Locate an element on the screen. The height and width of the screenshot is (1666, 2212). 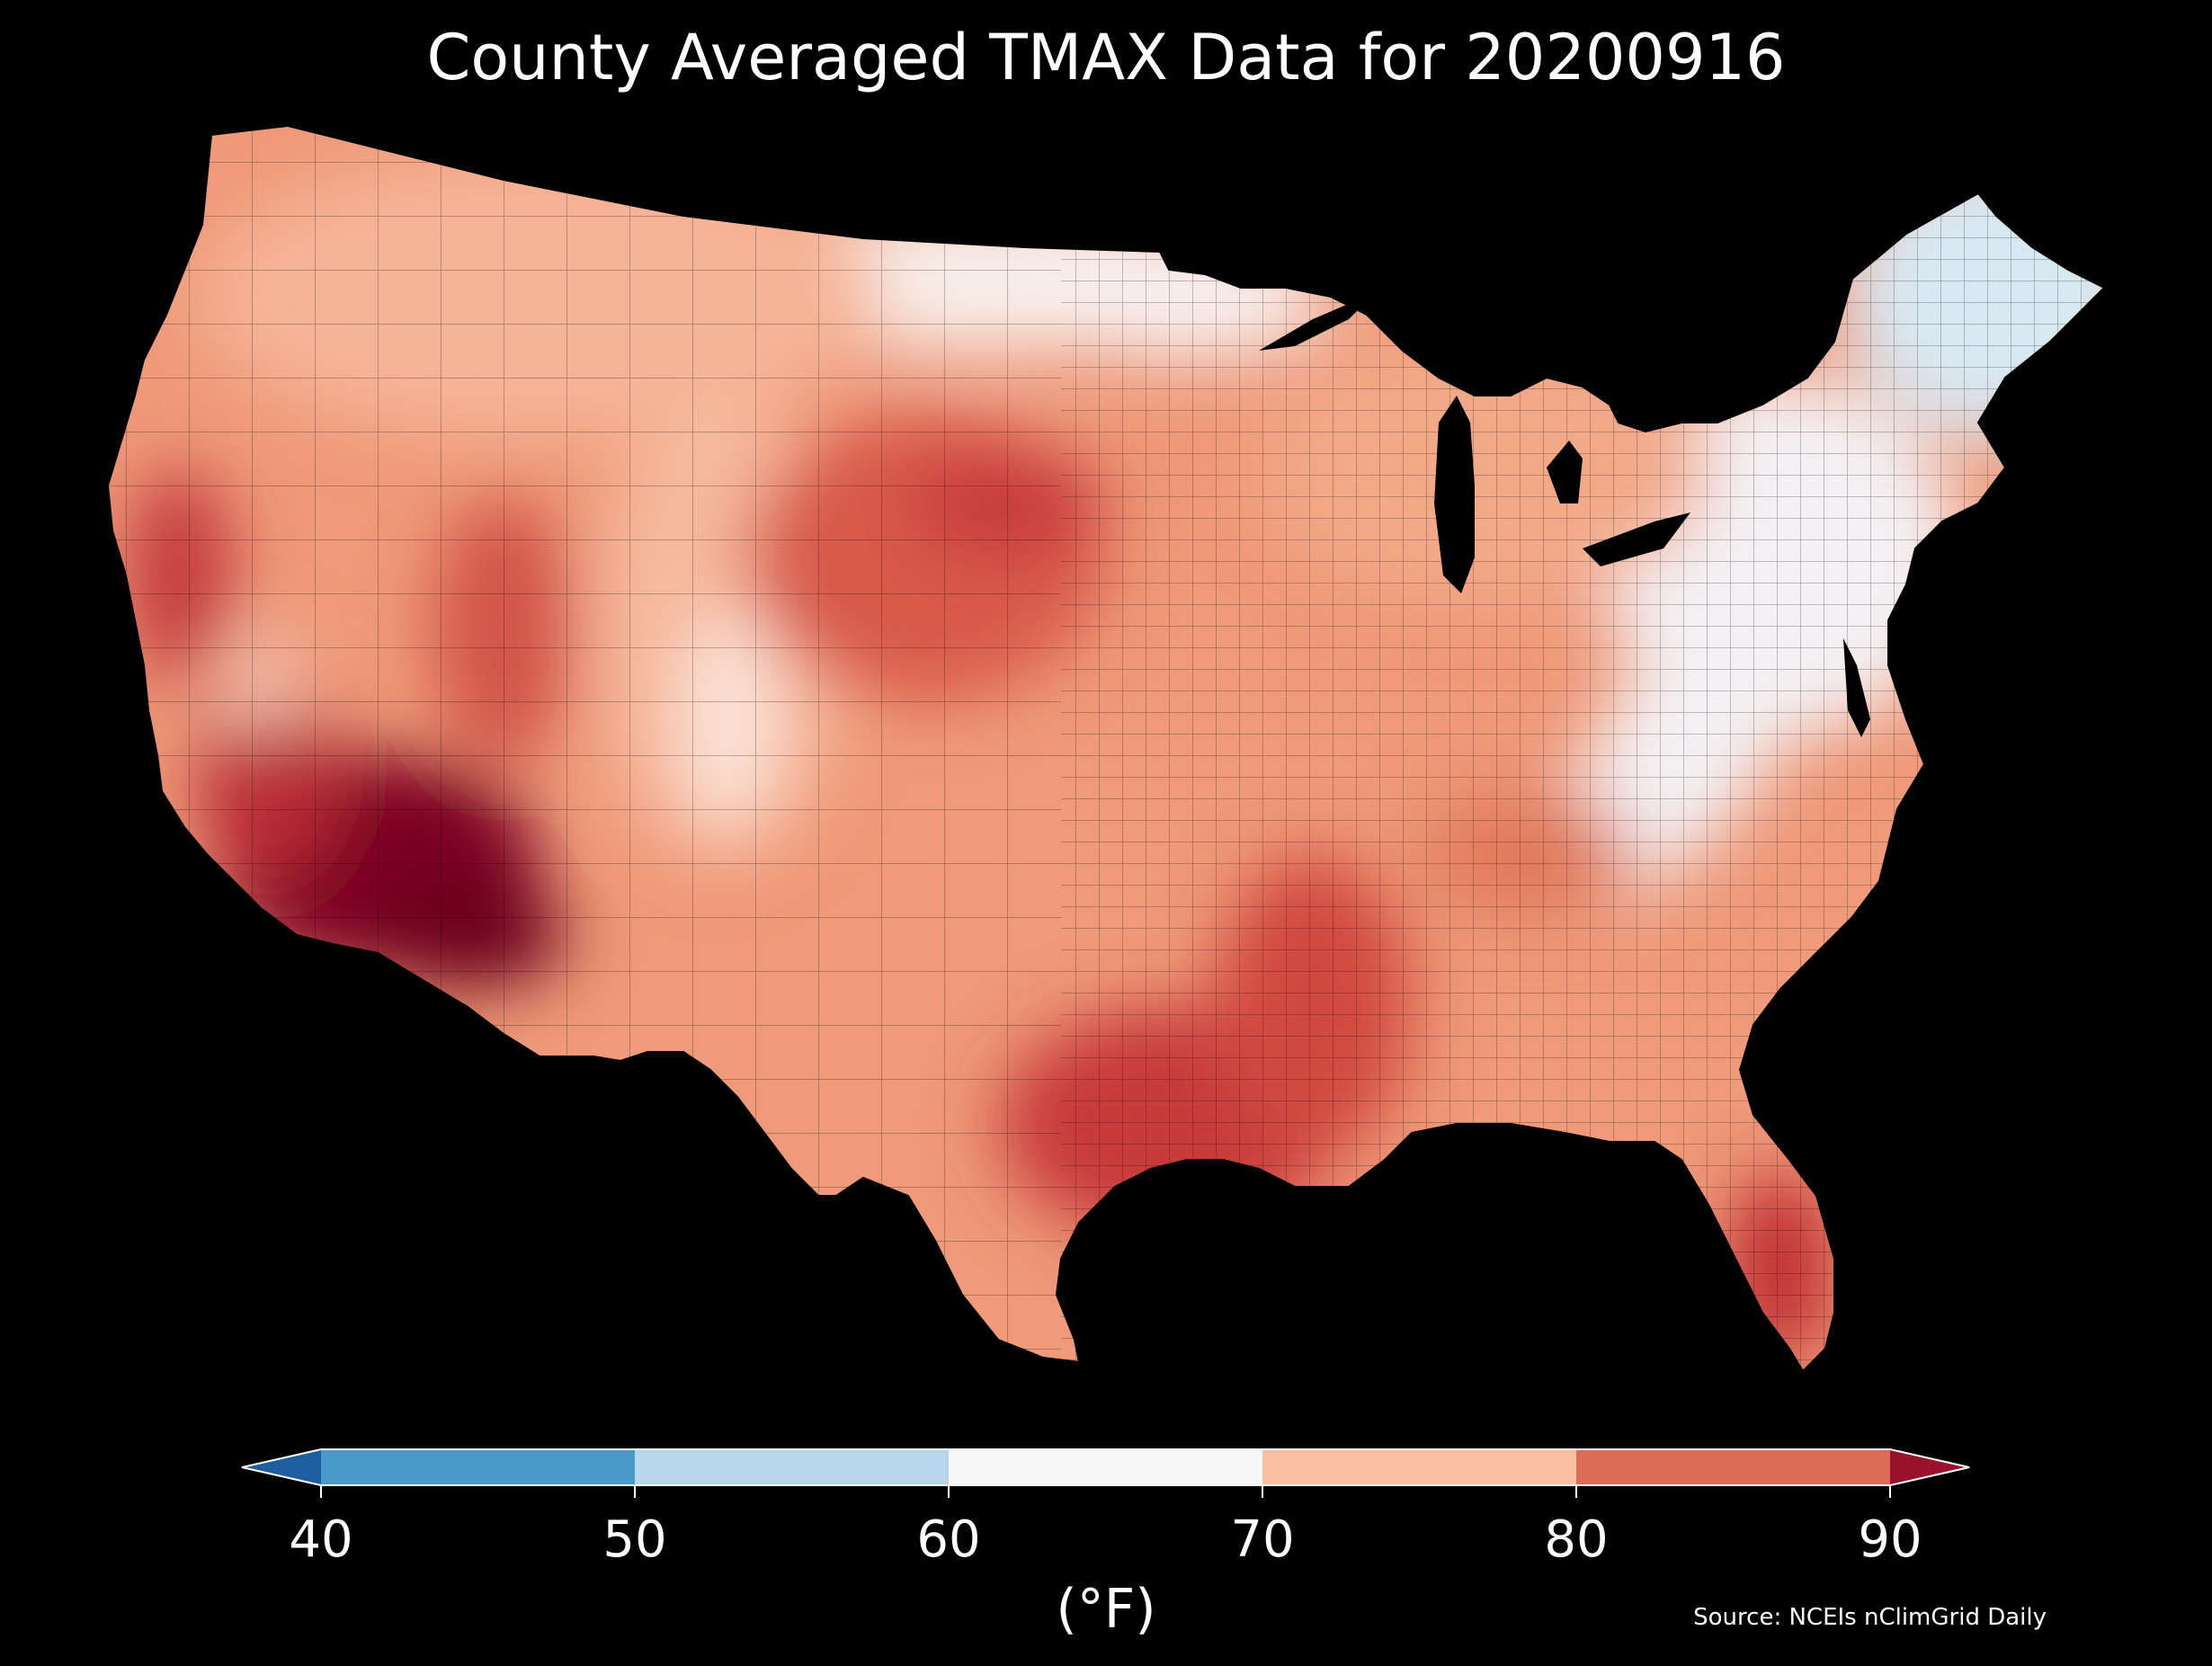
lake-erie is located at coordinates (1636, 539).